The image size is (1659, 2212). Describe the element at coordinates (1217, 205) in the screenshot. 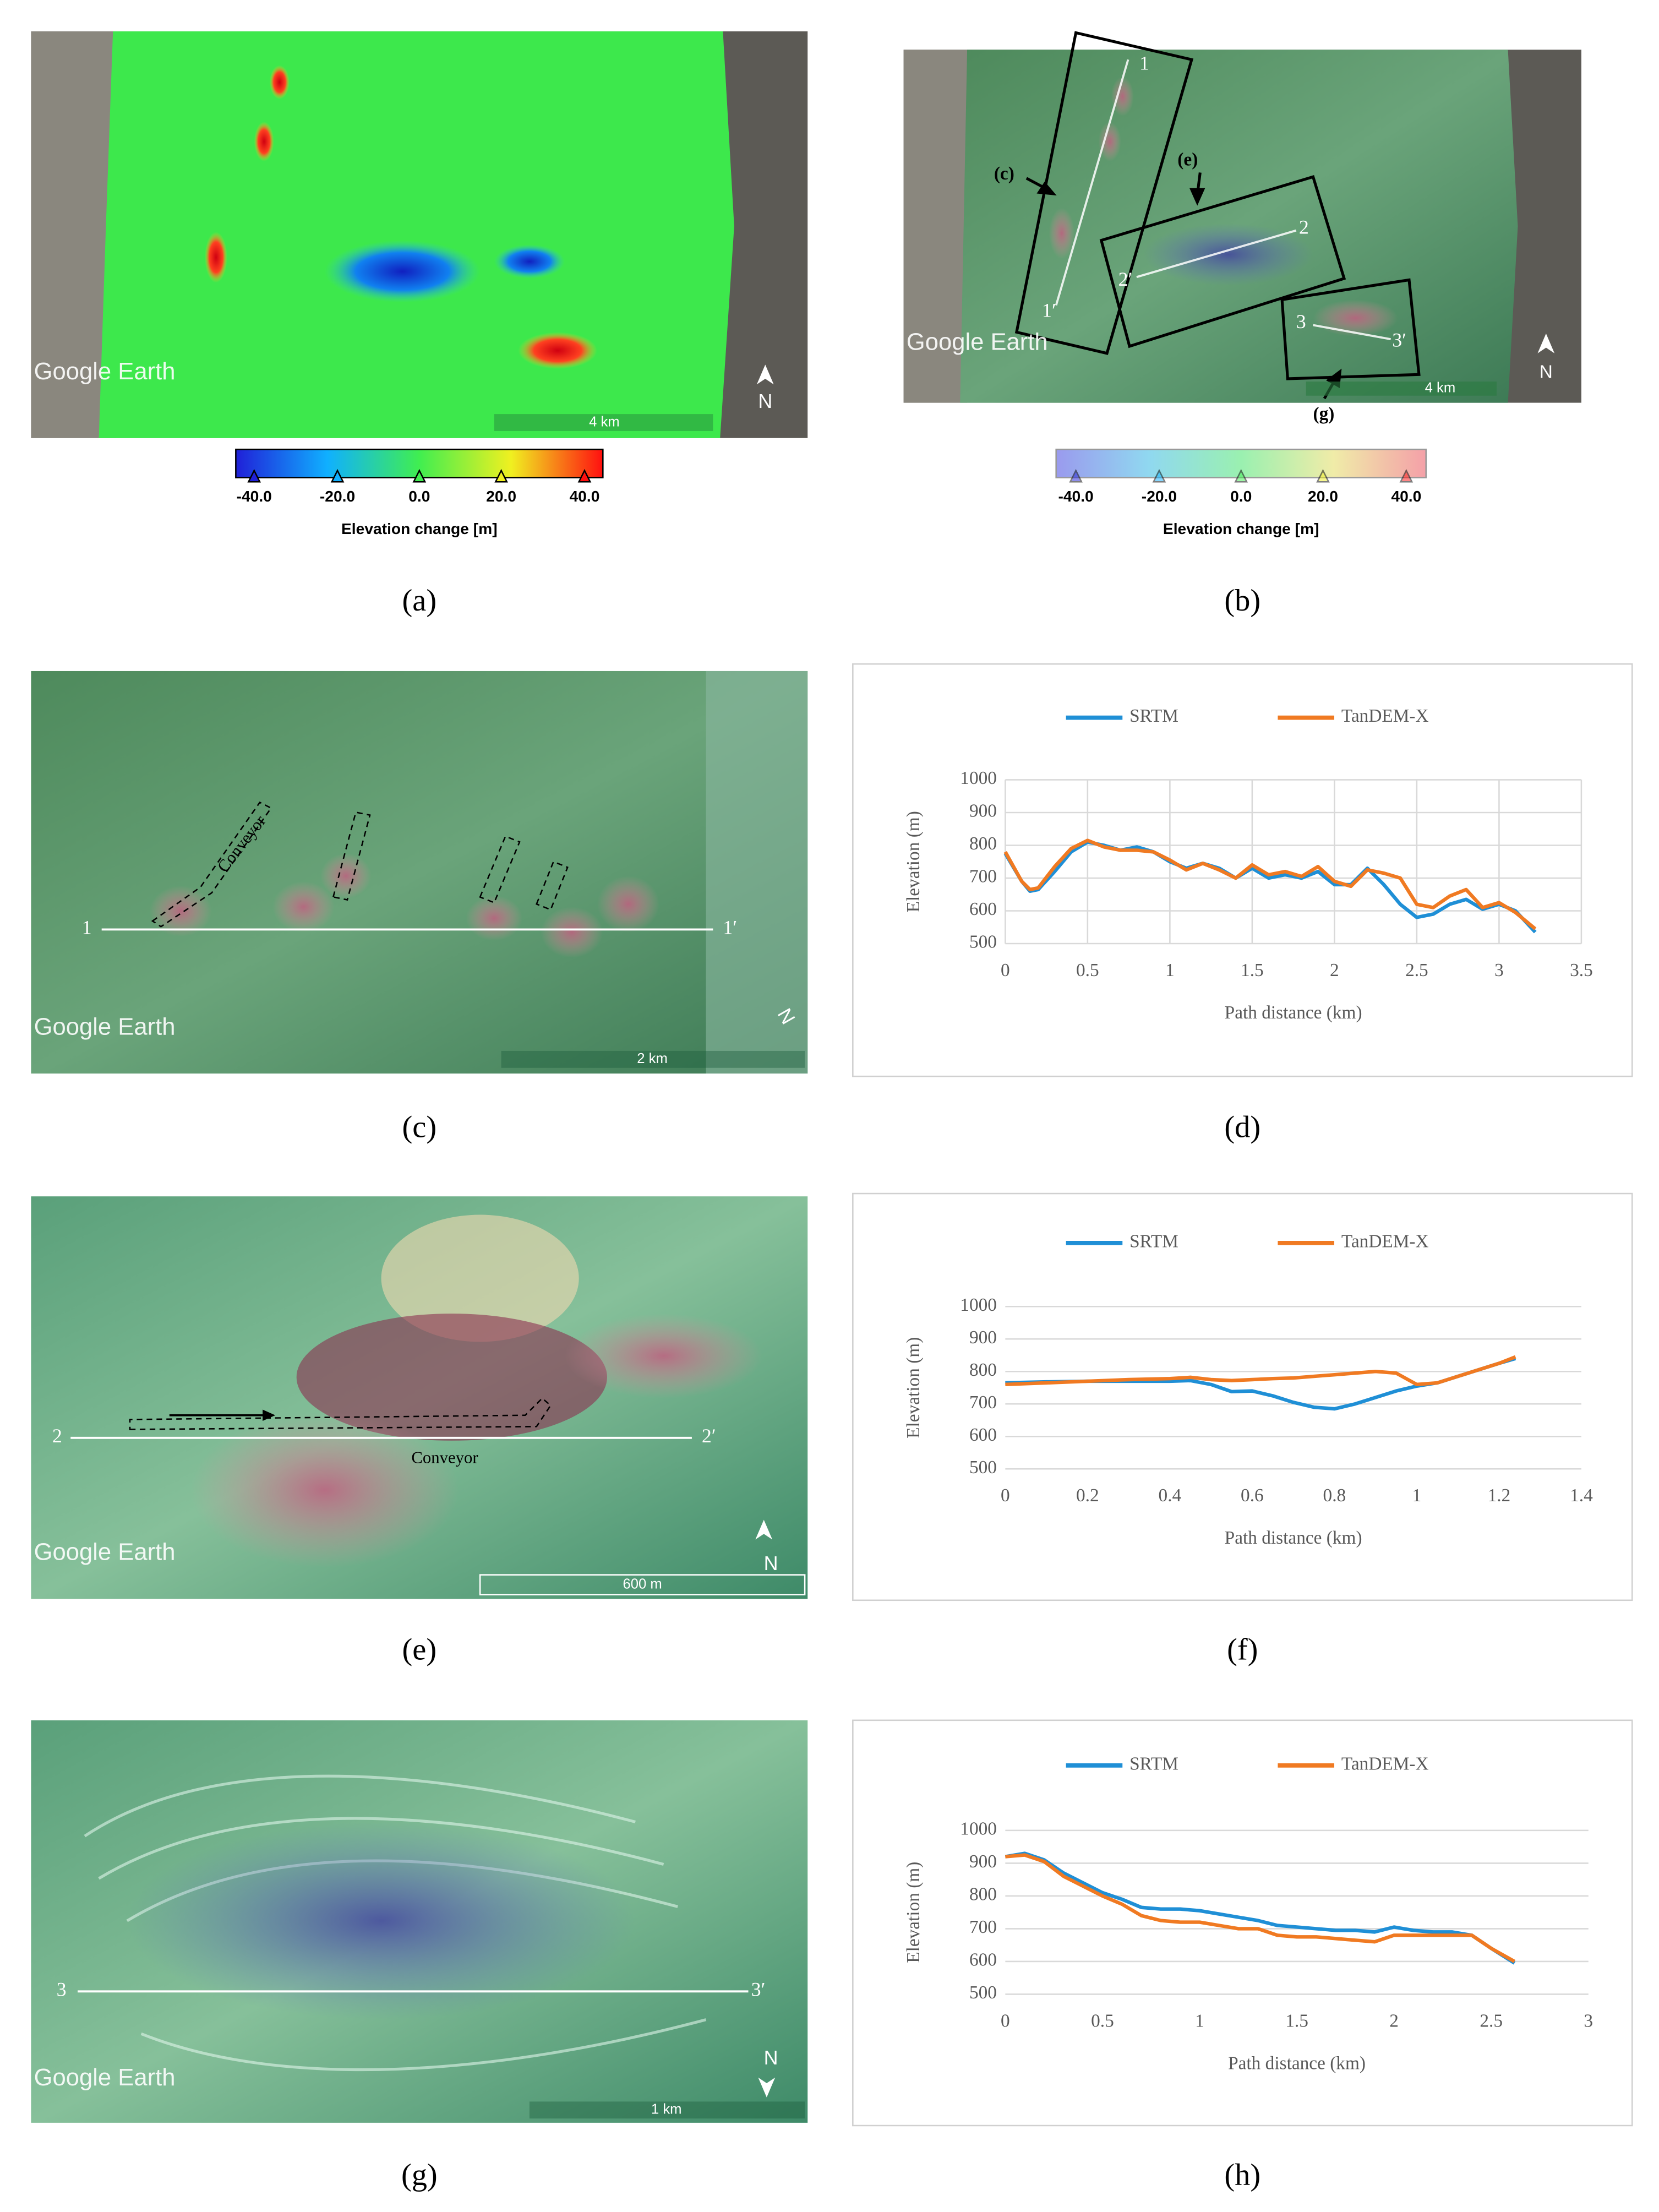

I see `map-g` at that location.